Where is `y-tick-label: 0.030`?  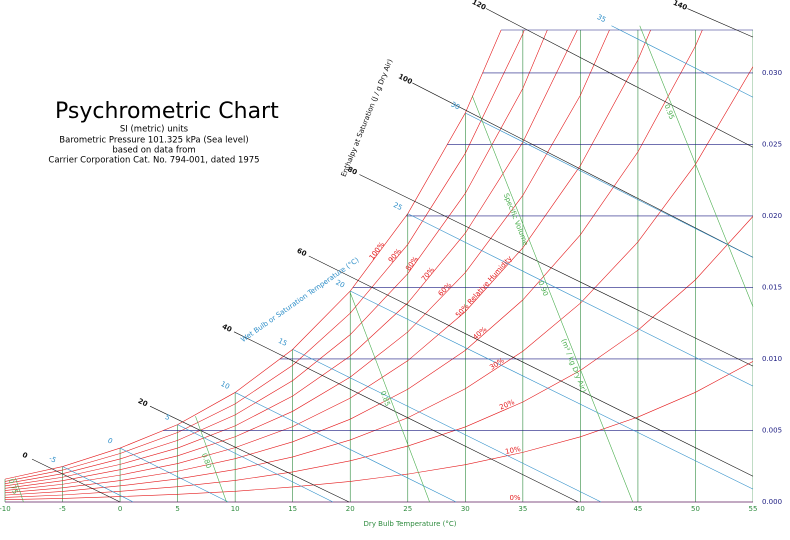 y-tick-label: 0.030 is located at coordinates (772, 73).